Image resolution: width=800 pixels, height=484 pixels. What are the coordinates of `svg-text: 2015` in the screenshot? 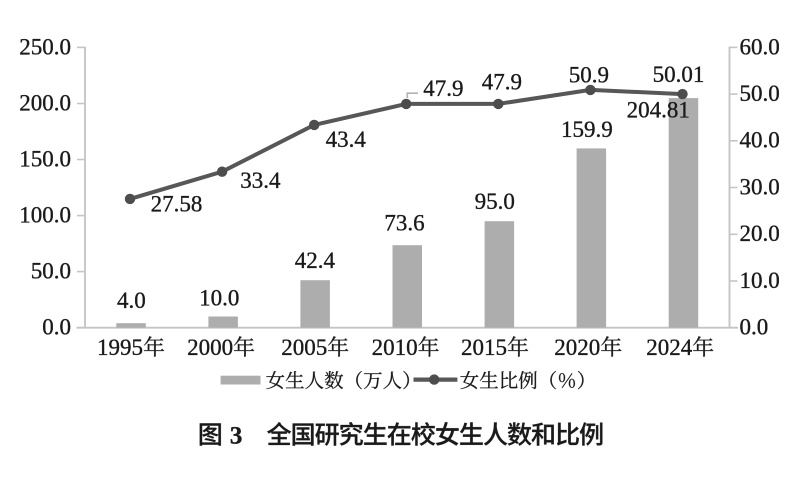 It's located at (484, 347).